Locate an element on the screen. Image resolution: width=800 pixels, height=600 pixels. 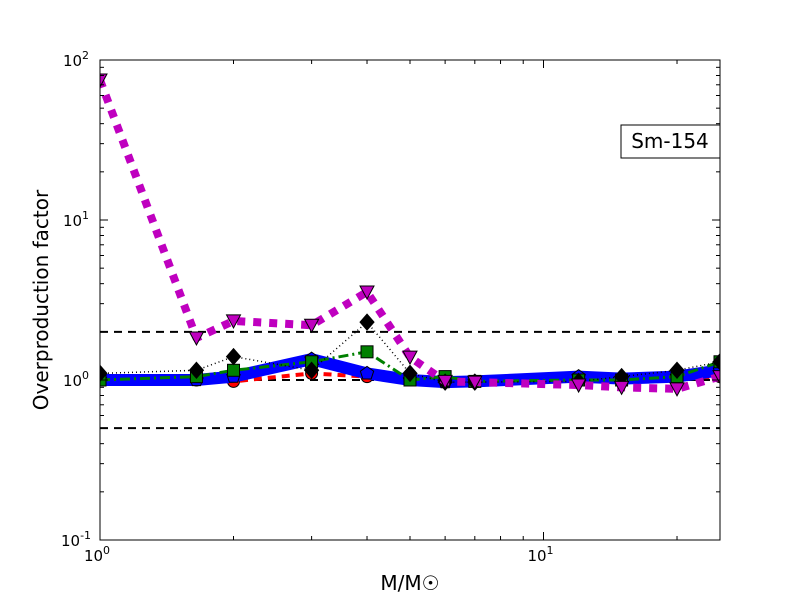
y-tick-exponent: 0 is located at coordinates (85, 375).